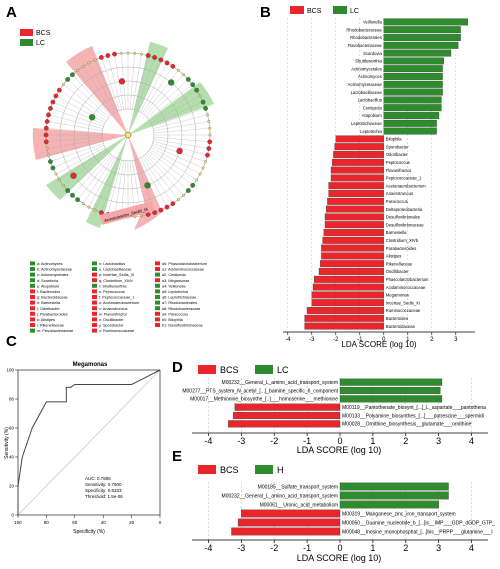 The height and width of the screenshot is (569, 500). What do you see at coordinates (366, 37) in the screenshot?
I see `bar-label: Rhodobacterales` at bounding box center [366, 37].